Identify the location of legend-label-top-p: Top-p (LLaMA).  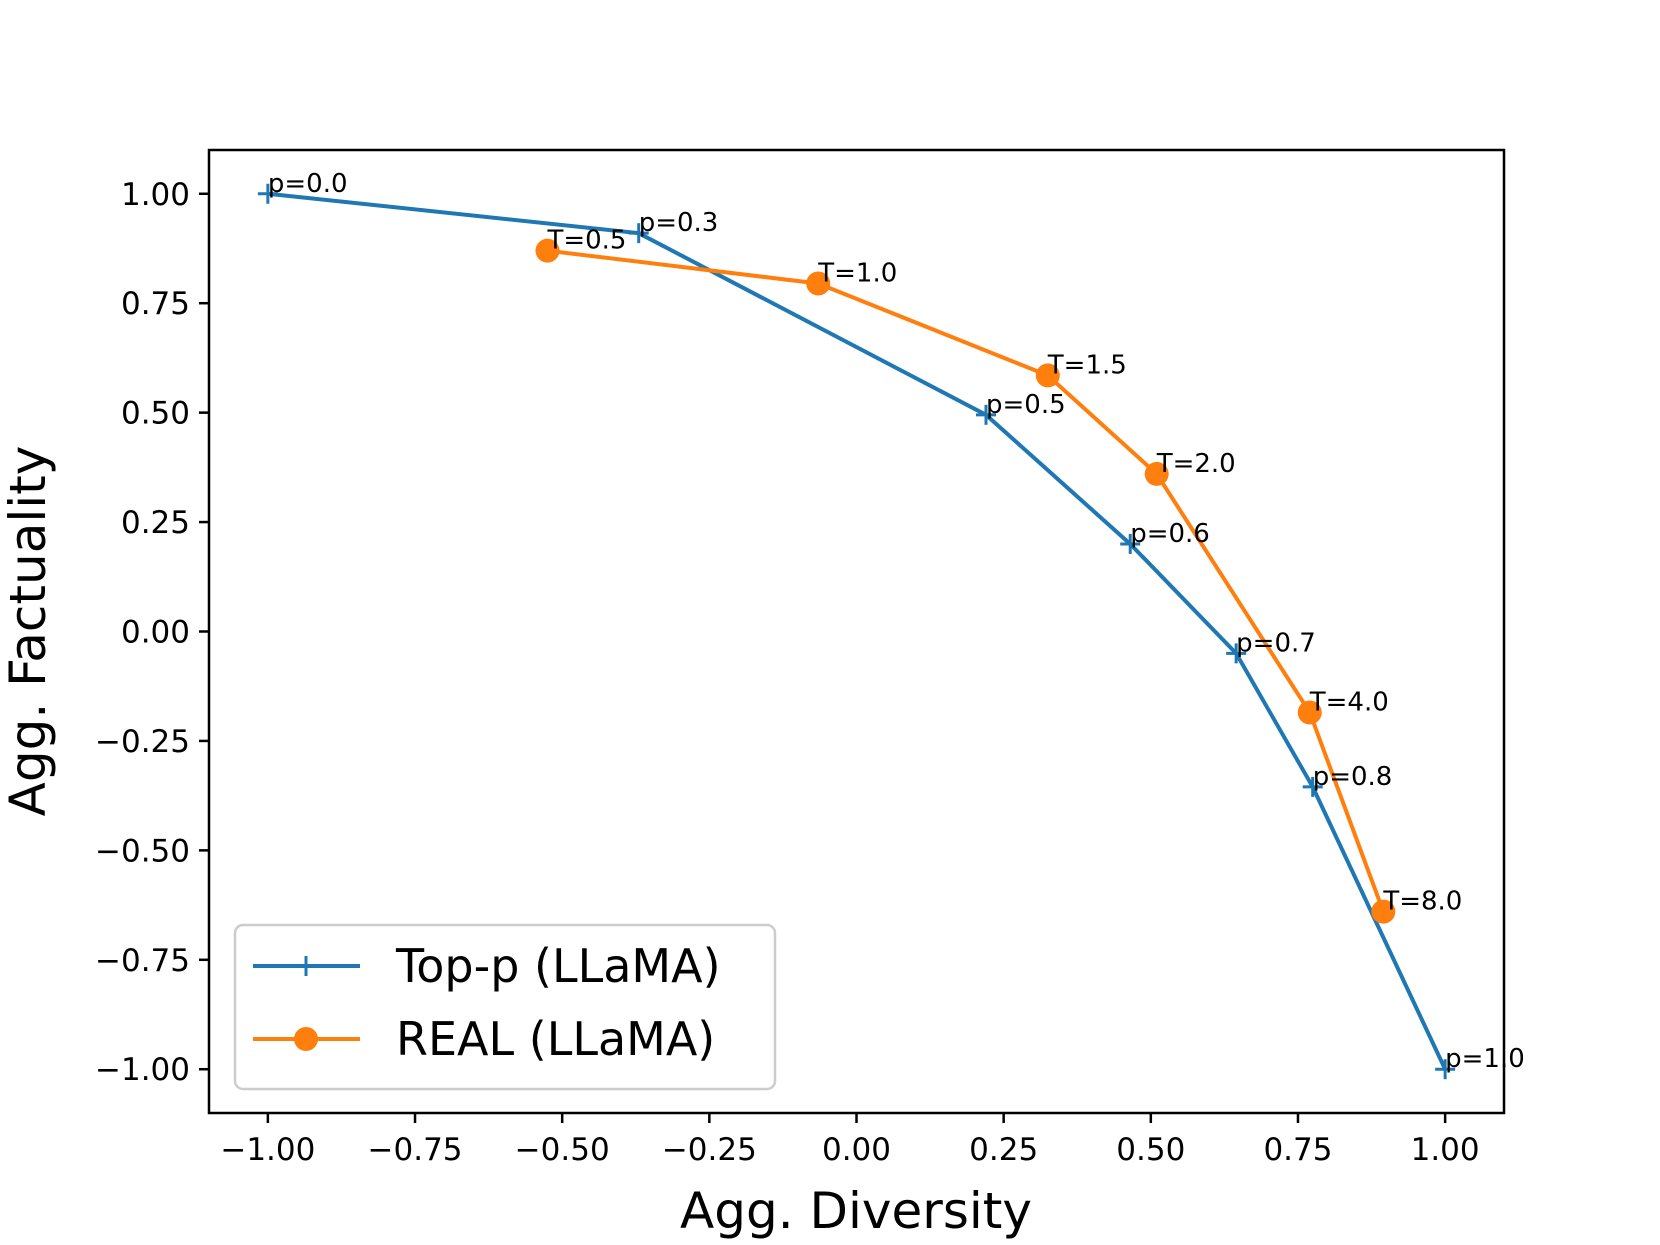
(558, 966).